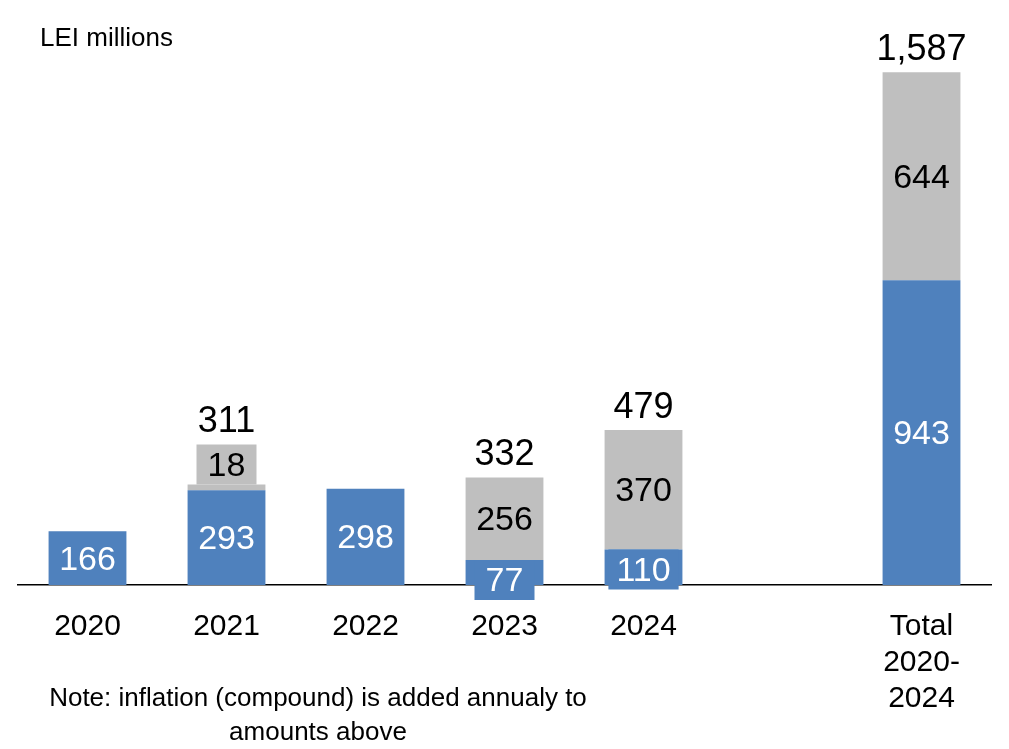  Describe the element at coordinates (504, 625) in the screenshot. I see `x-tick-label: 2023` at that location.